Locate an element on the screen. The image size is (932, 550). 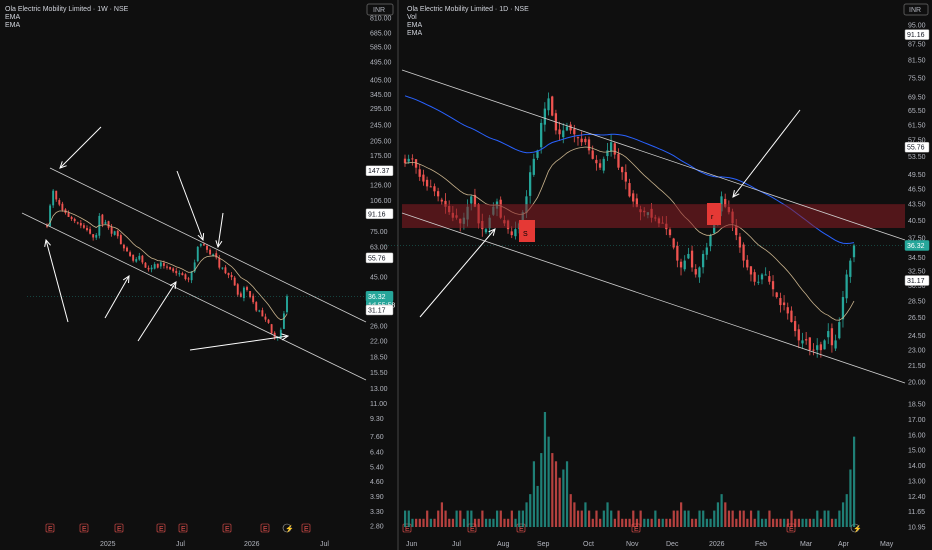
right-x-tick-label: Jun is located at coordinates (411, 544).